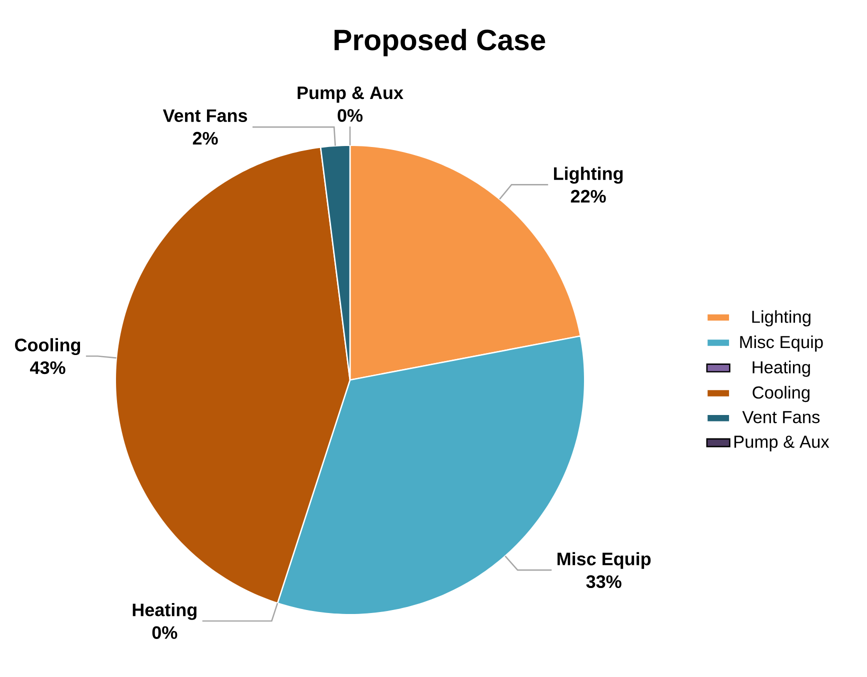 This screenshot has height=677, width=867. What do you see at coordinates (47, 347) in the screenshot?
I see `slice-label: Cooling` at bounding box center [47, 347].